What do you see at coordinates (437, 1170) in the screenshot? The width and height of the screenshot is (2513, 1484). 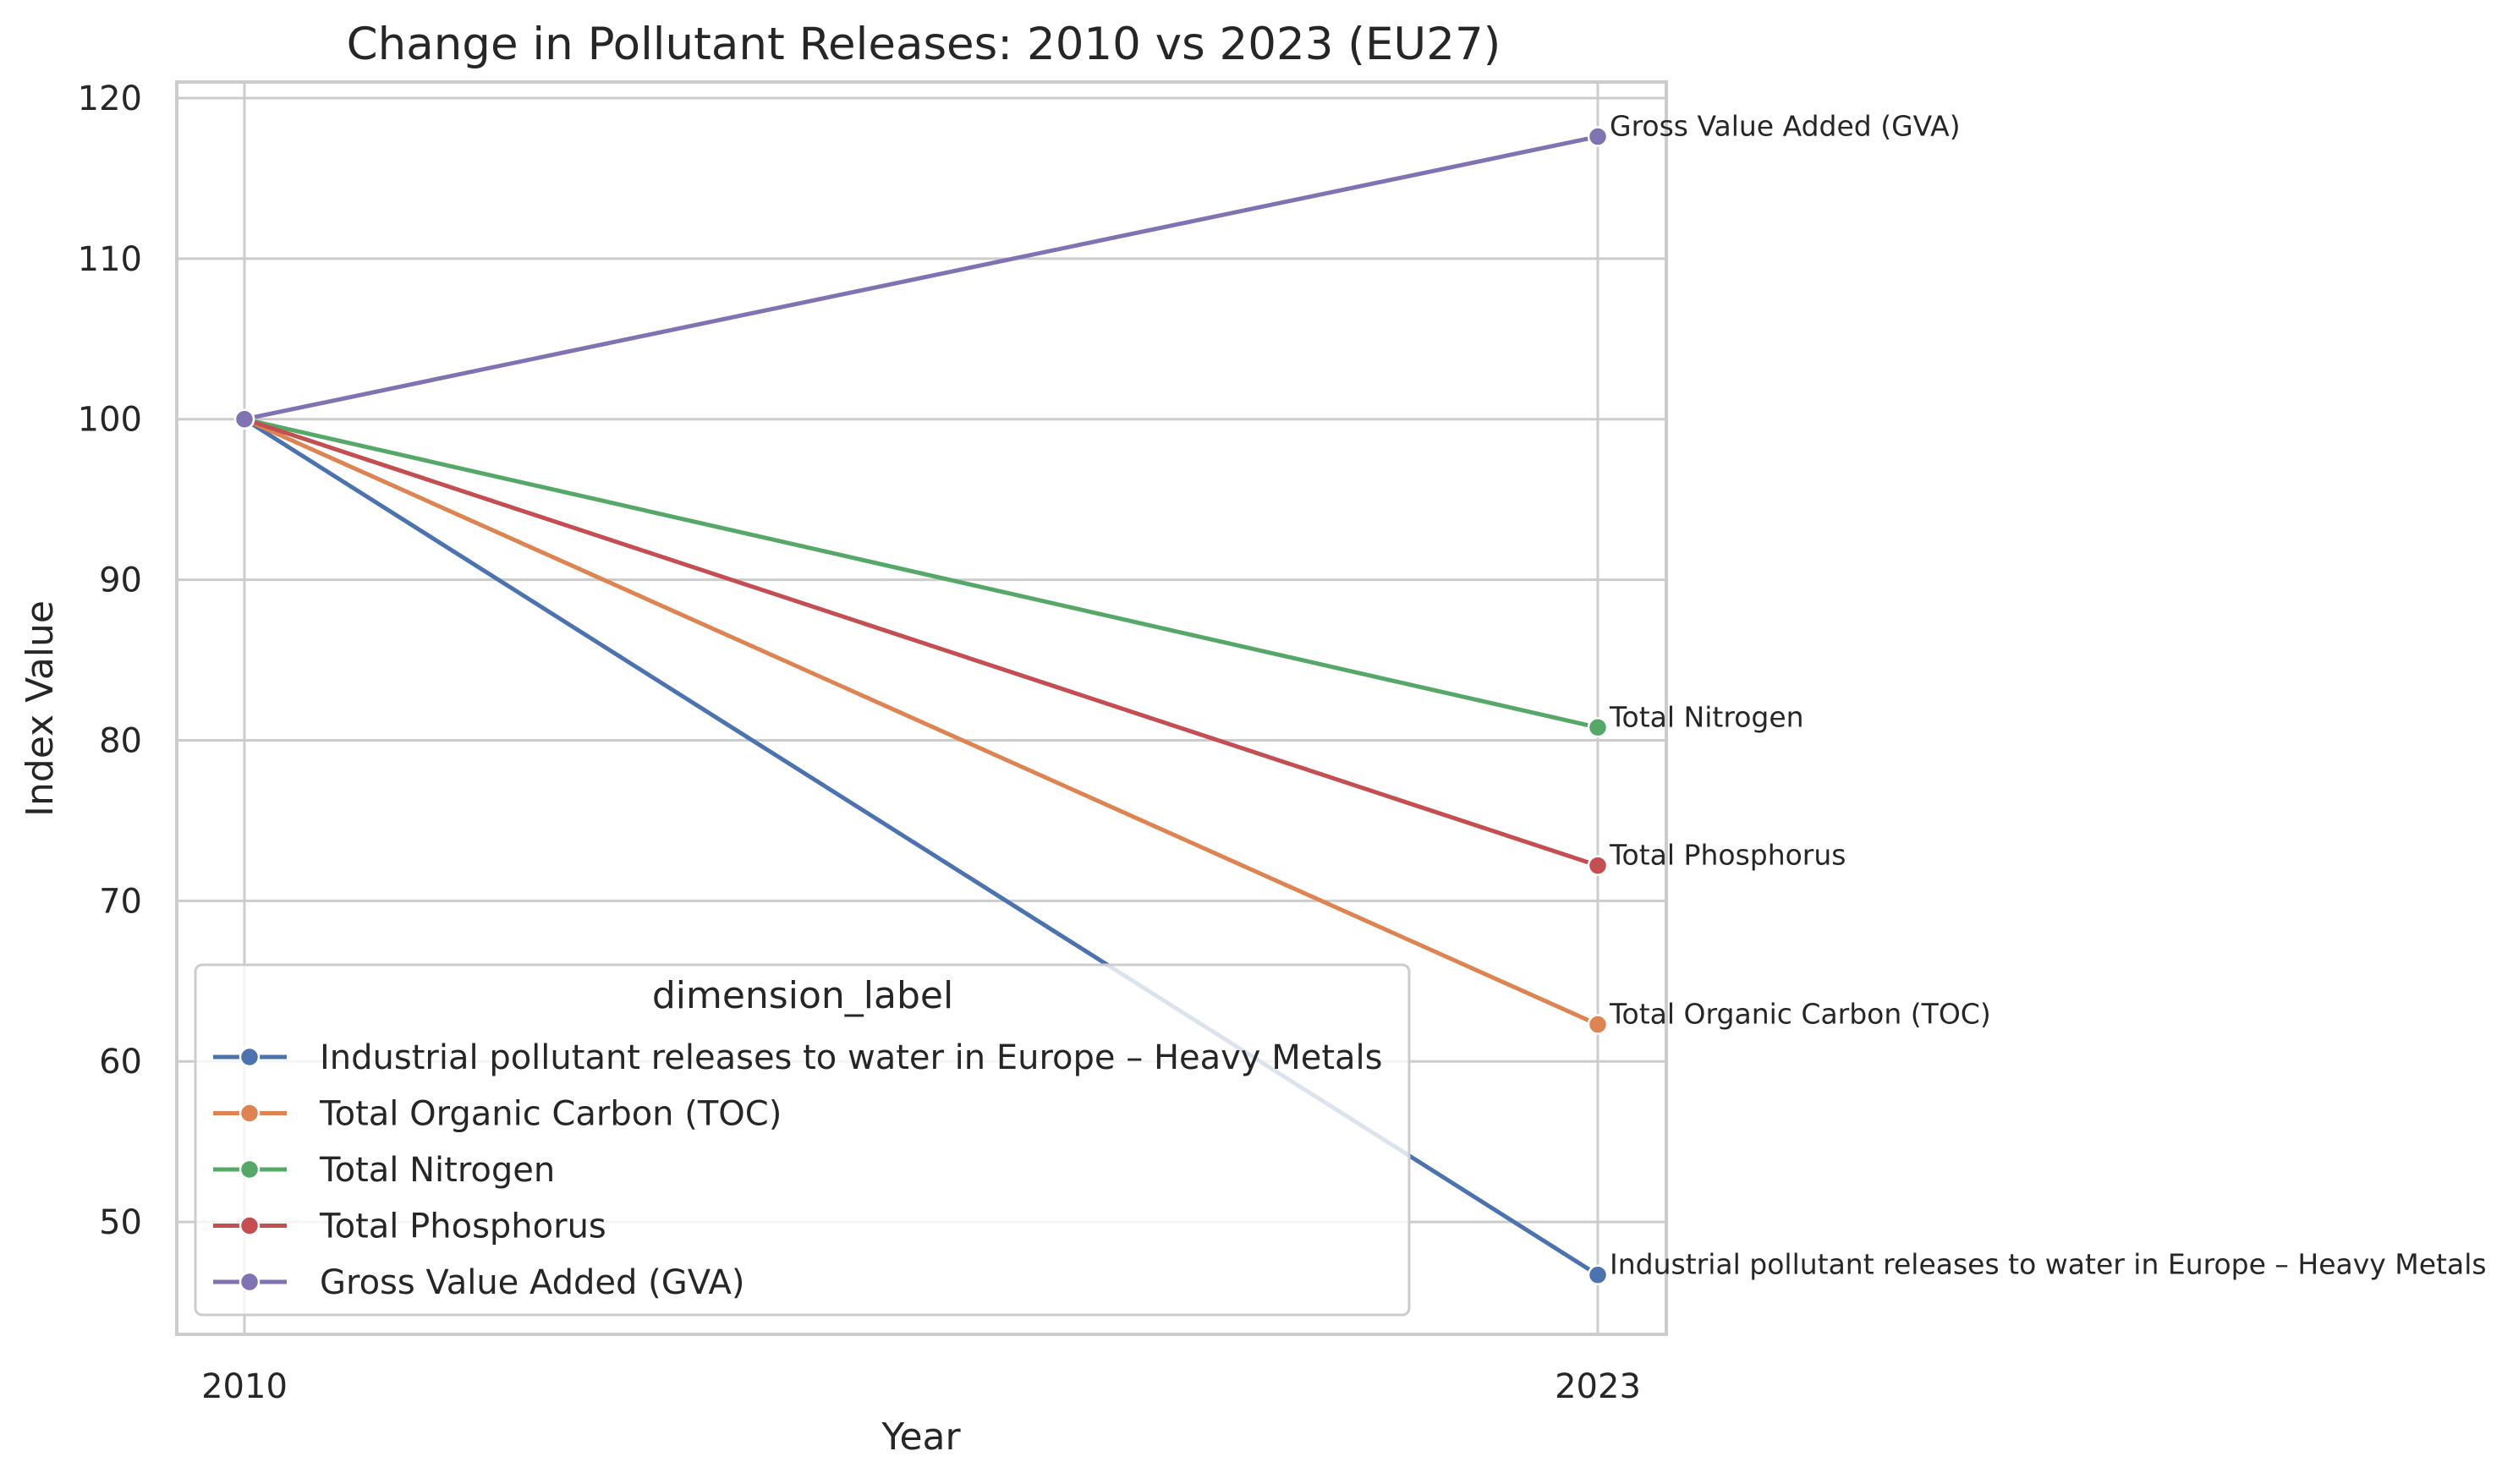 I see `legend-label: Total Nitrogen` at bounding box center [437, 1170].